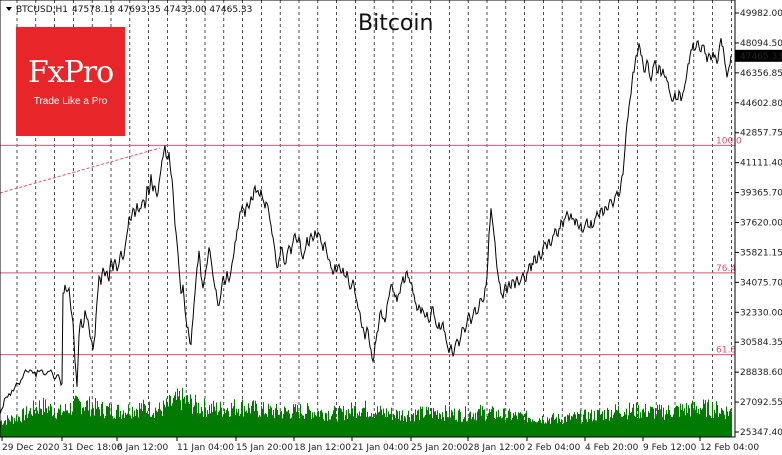 The width and height of the screenshot is (782, 455). Describe the element at coordinates (554, 448) in the screenshot. I see `x-tick-label: 2 Feb 04:00` at that location.